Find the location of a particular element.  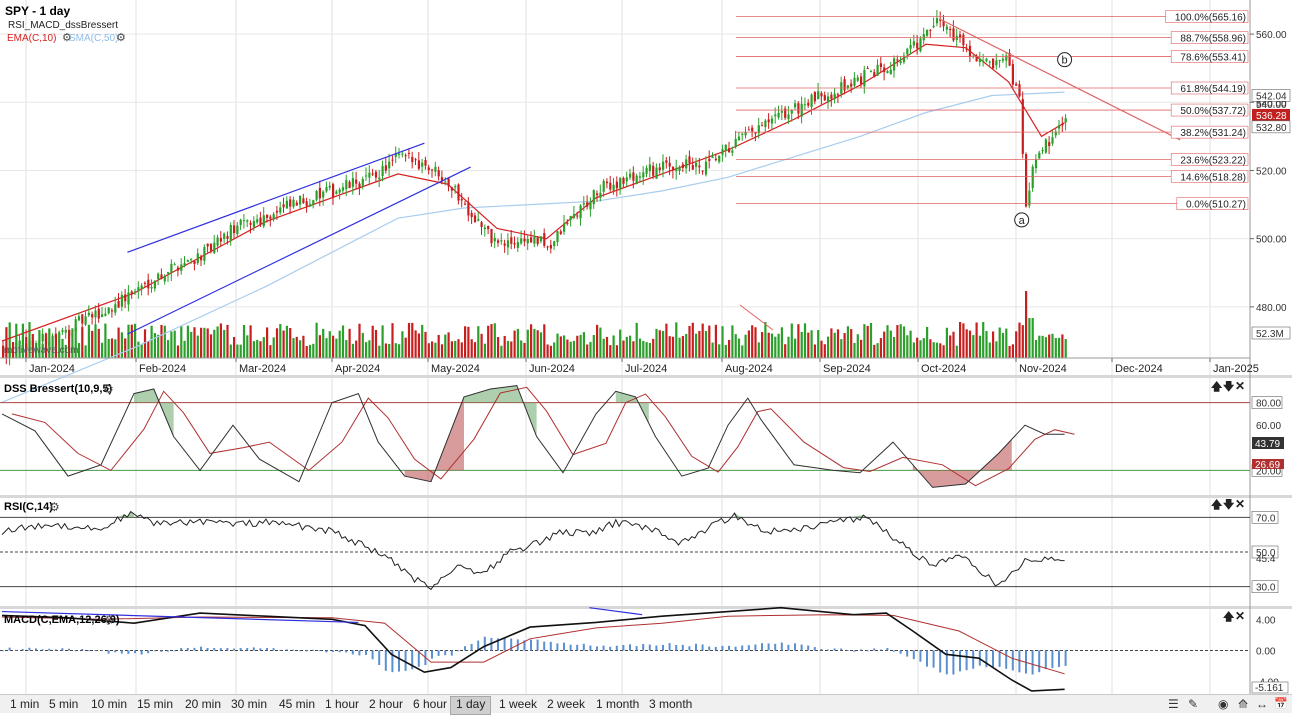

macd-divergence-lines is located at coordinates (322, 615).